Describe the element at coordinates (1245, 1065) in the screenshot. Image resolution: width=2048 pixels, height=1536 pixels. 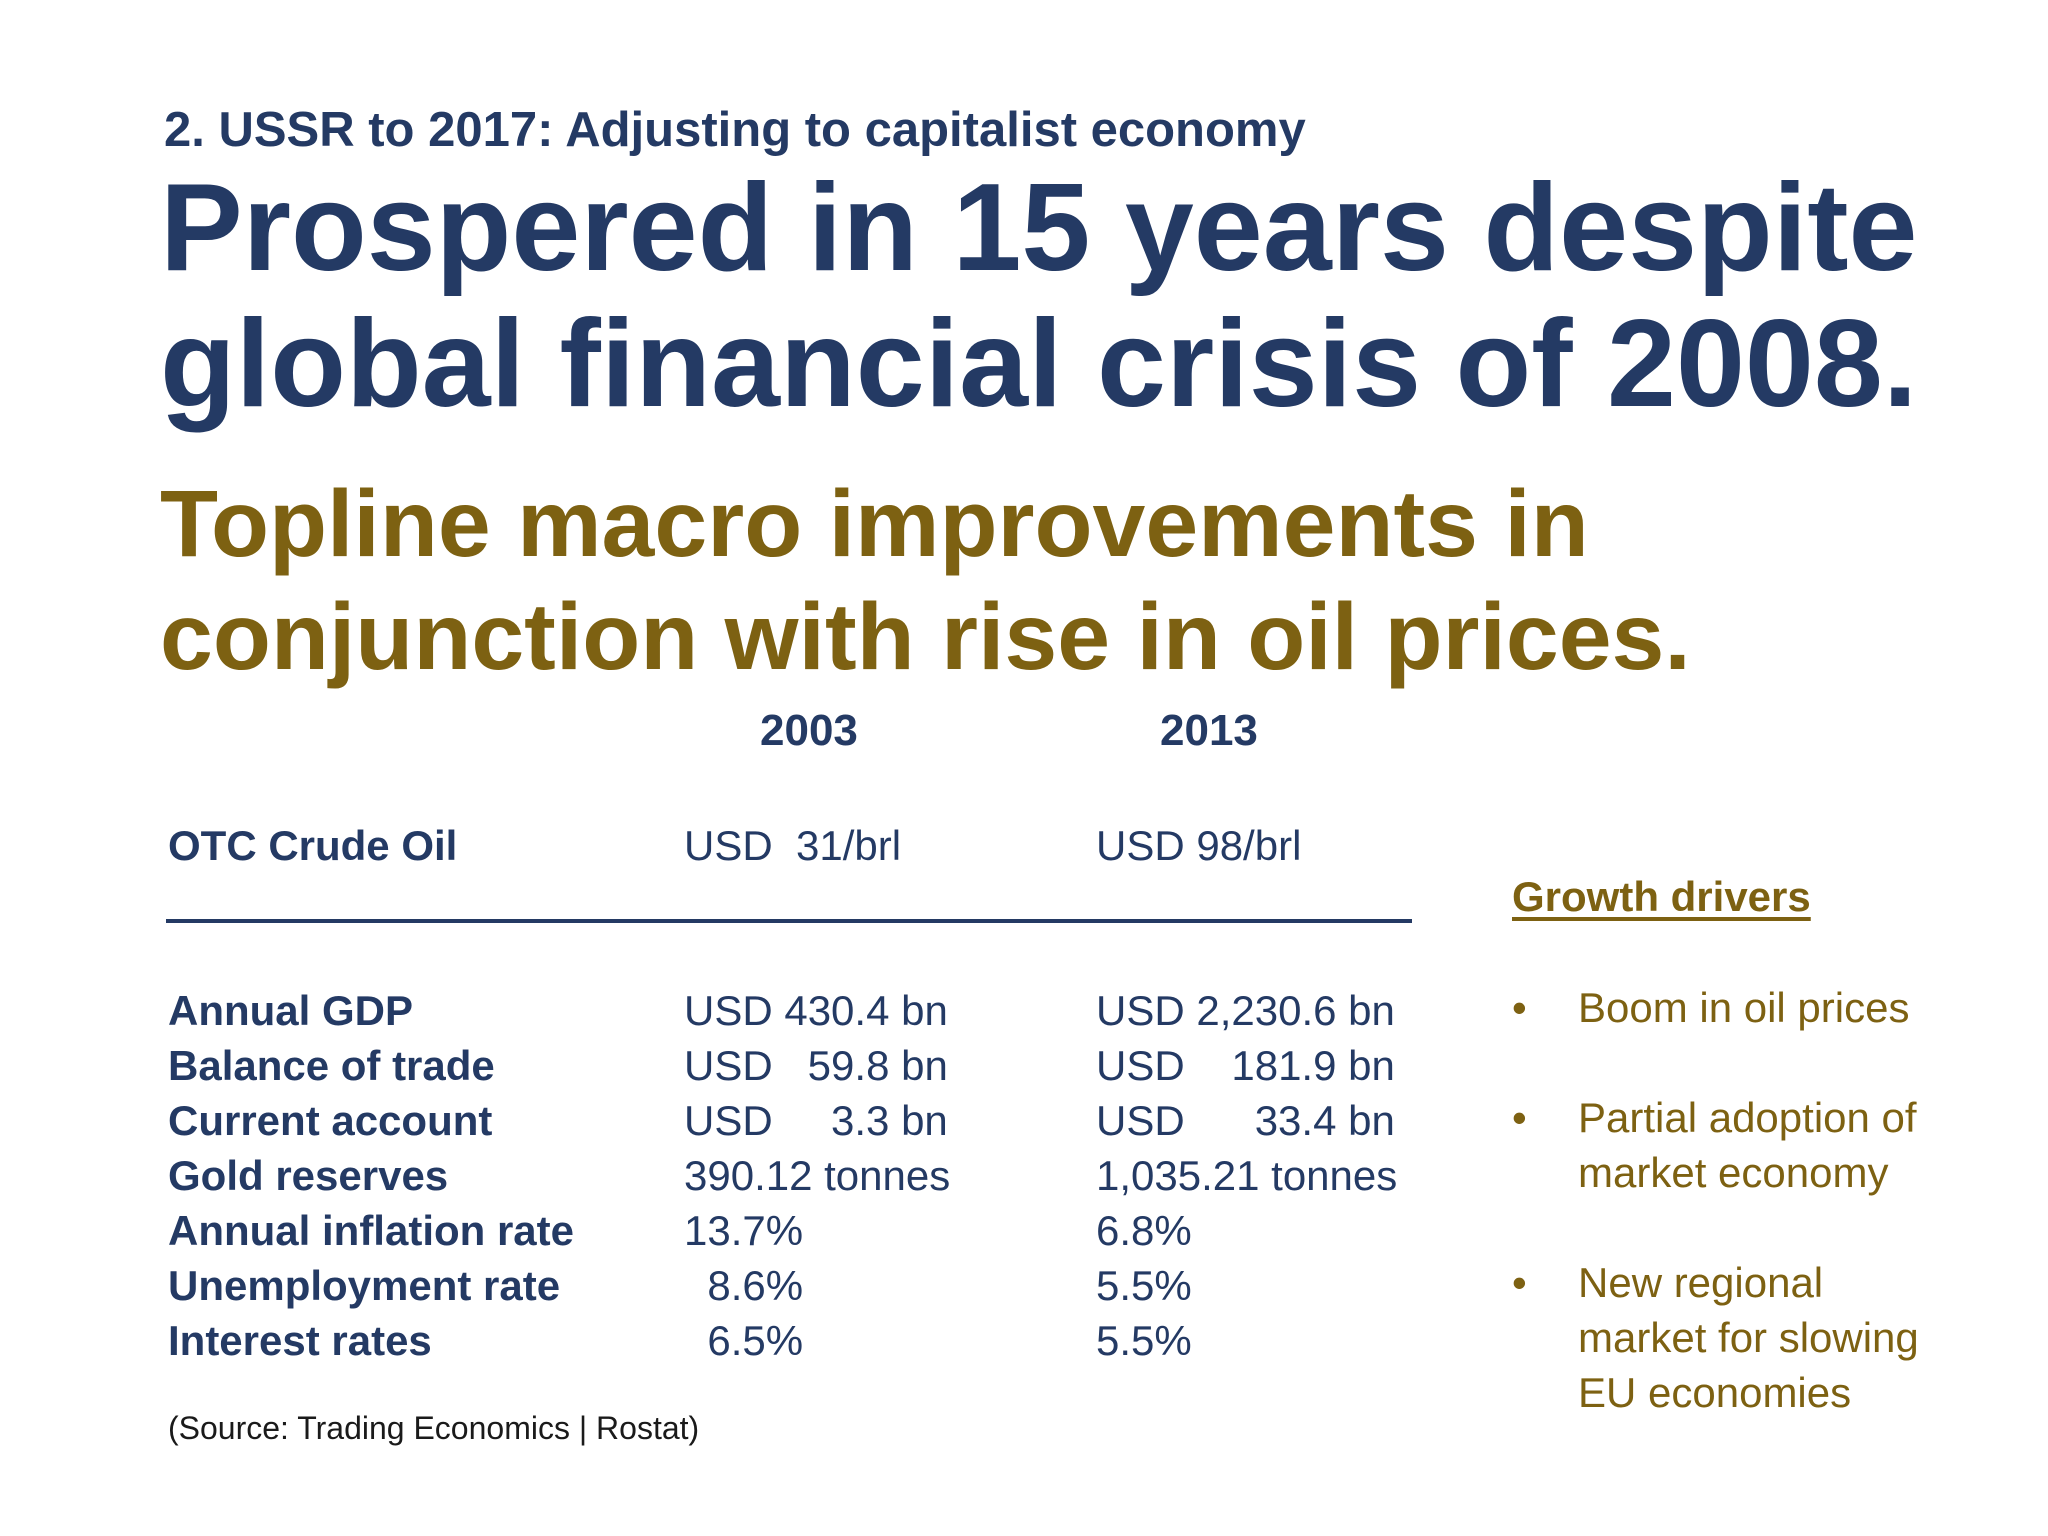
I see `row-value-2013: USD 181.9 bn` at that location.